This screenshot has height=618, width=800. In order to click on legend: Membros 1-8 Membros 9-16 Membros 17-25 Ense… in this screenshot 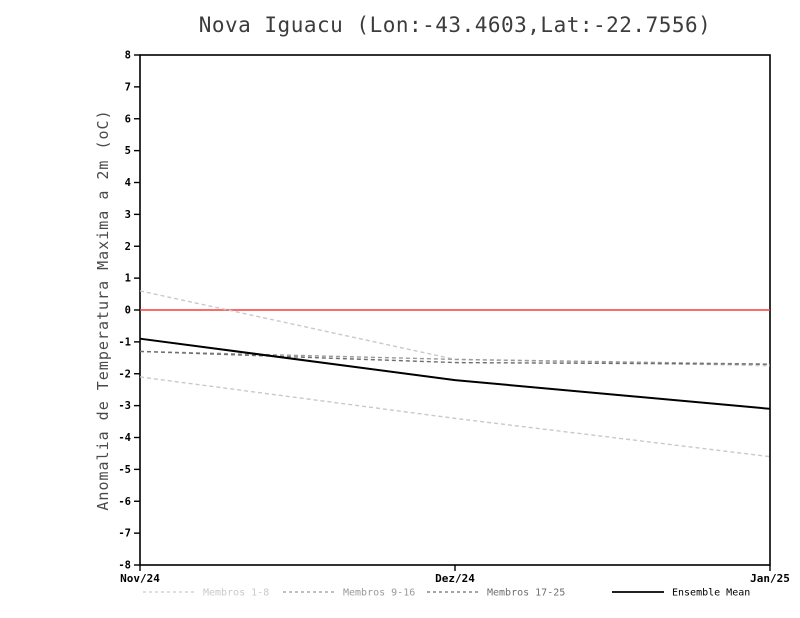, I will do `click(446, 593)`.